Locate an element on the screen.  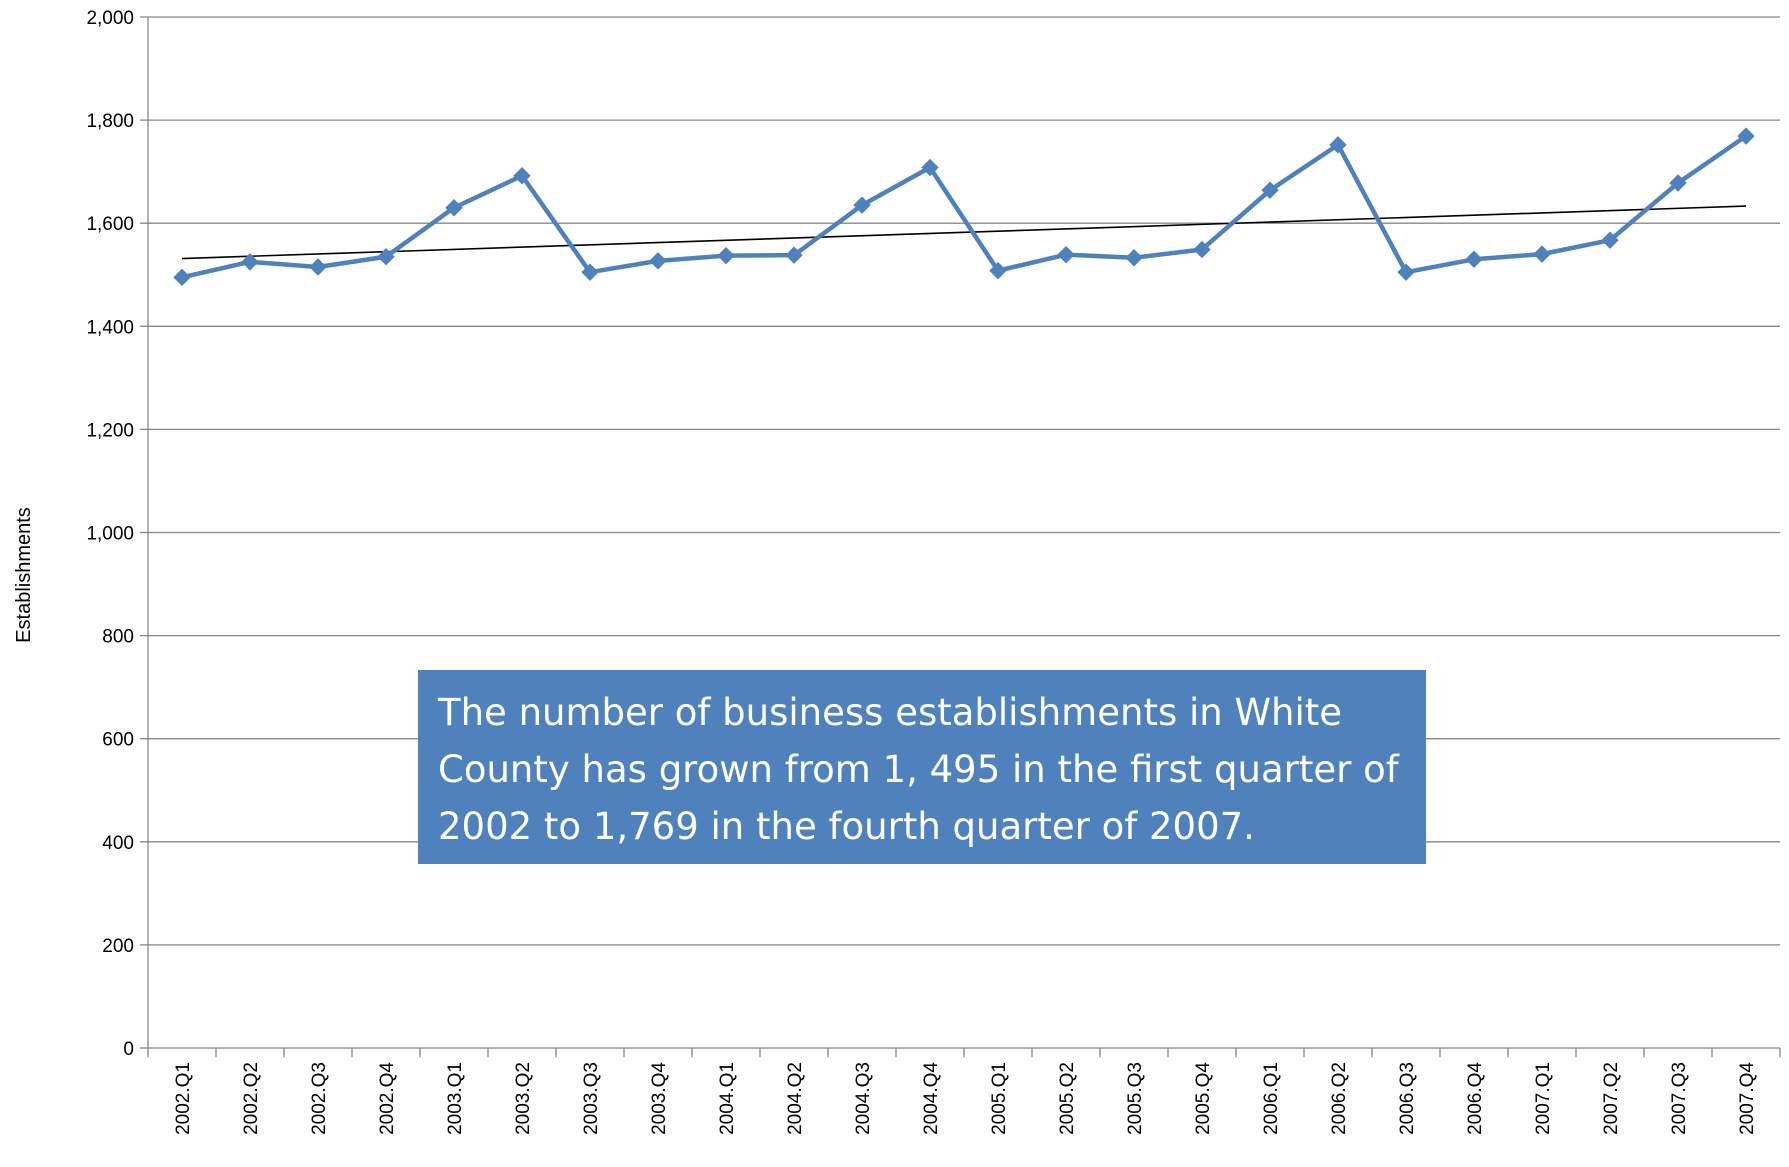
x-tick-label: 2002.Q3 is located at coordinates (319, 1098).